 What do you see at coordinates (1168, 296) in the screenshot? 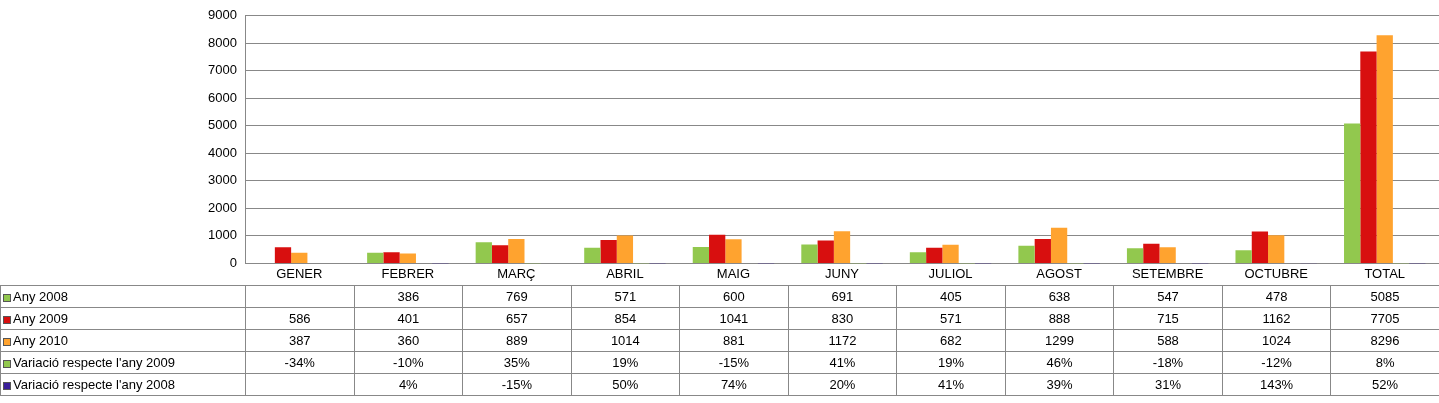
I see `data-label: 547` at bounding box center [1168, 296].